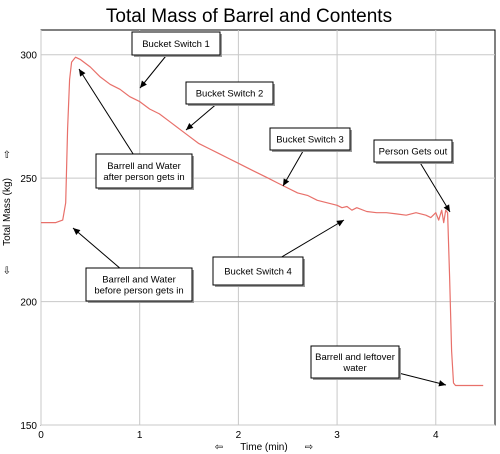 The width and height of the screenshot is (500, 454). What do you see at coordinates (28, 426) in the screenshot?
I see `y-tick-label: 150` at bounding box center [28, 426].